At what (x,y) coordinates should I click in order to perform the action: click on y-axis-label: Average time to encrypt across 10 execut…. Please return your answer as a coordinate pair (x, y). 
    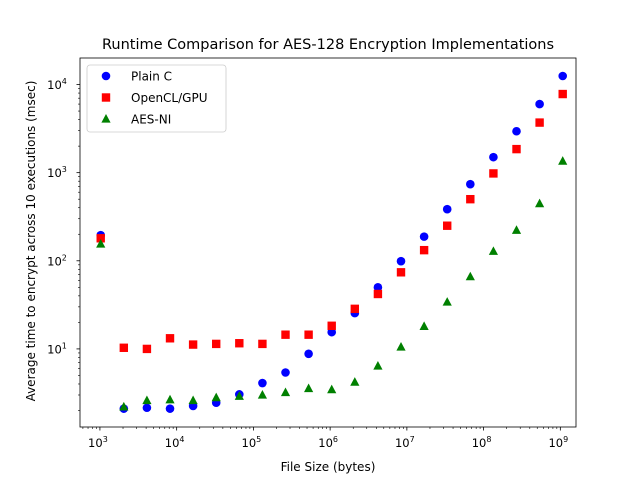
    Looking at the image, I should click on (31, 241).